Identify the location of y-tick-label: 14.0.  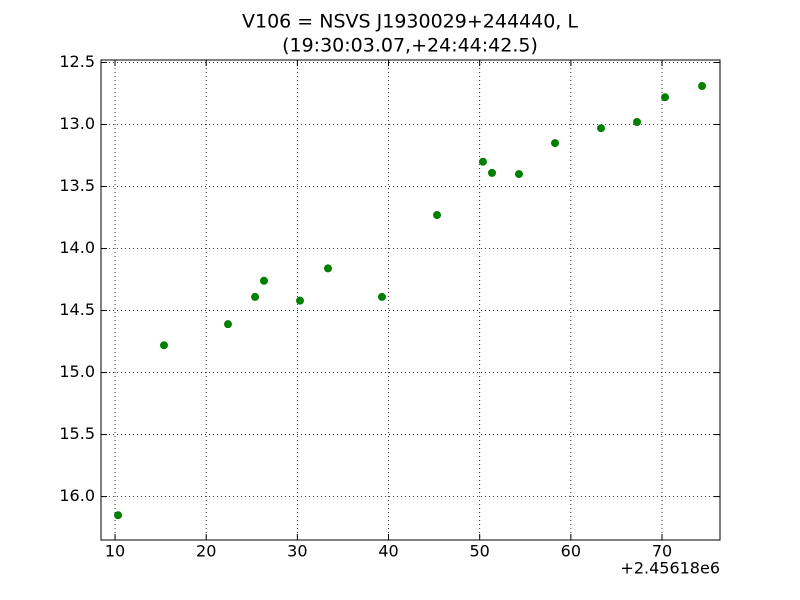
(77, 247).